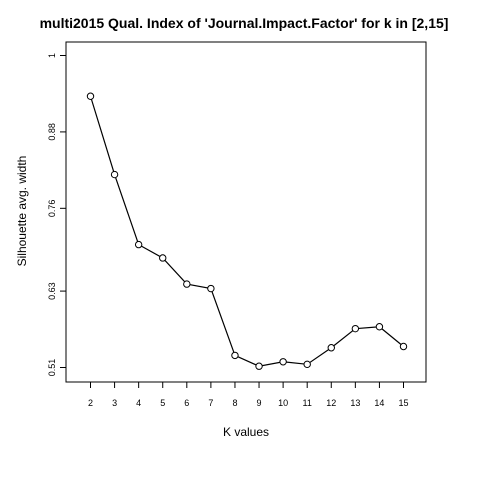  What do you see at coordinates (138, 403) in the screenshot?
I see `x-tick-label: 4` at bounding box center [138, 403].